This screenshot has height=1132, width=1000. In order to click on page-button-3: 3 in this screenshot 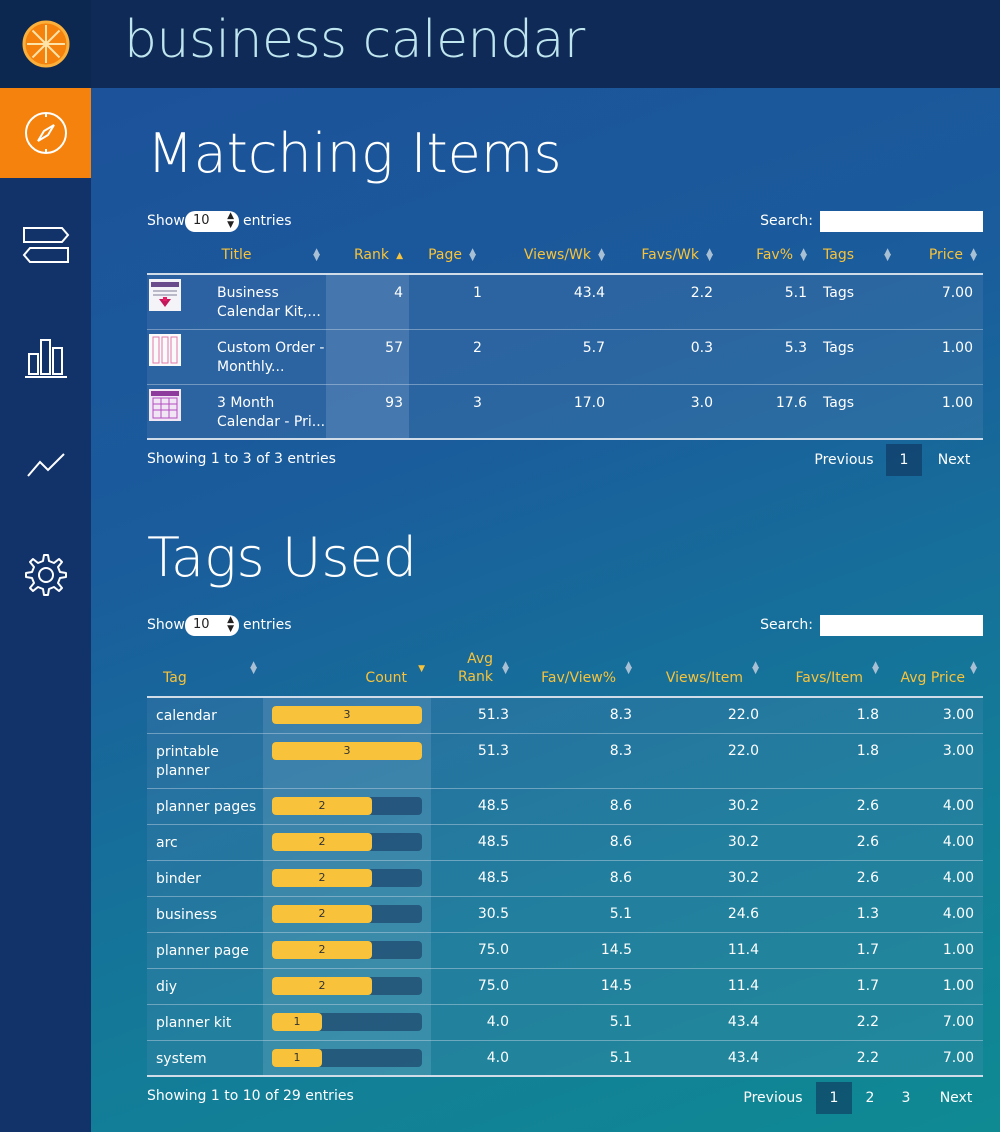, I will do `click(906, 1098)`.